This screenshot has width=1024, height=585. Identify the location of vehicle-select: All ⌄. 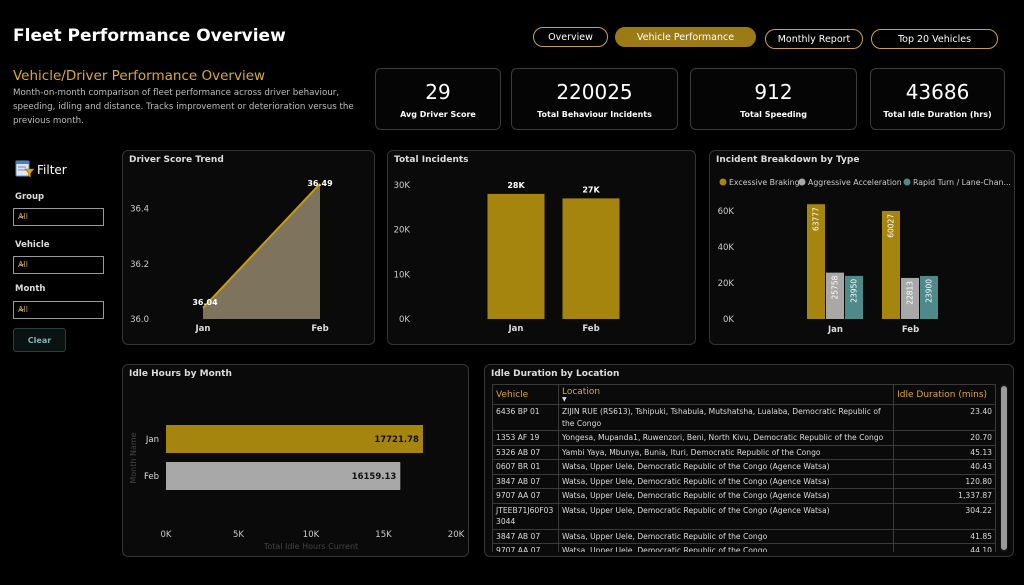
(58, 265).